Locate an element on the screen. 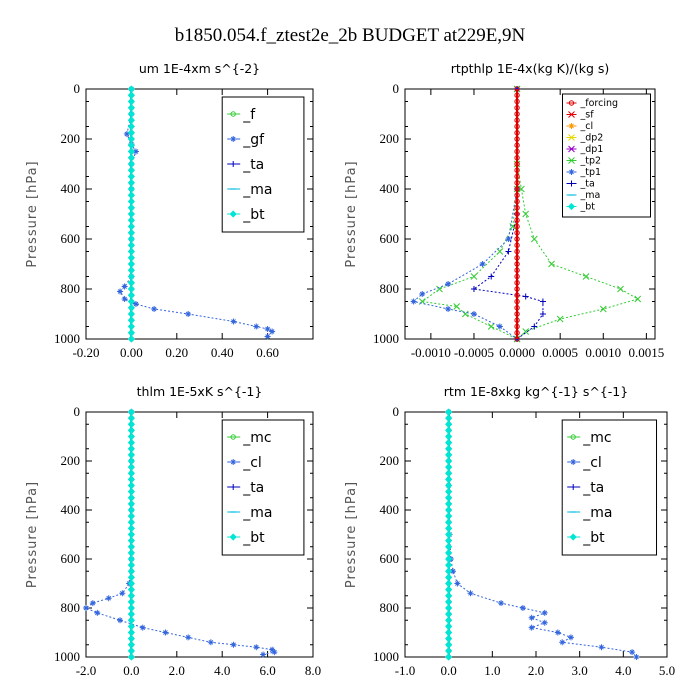 This screenshot has height=700, width=700. legend-label: _tp1 is located at coordinates (591, 172).